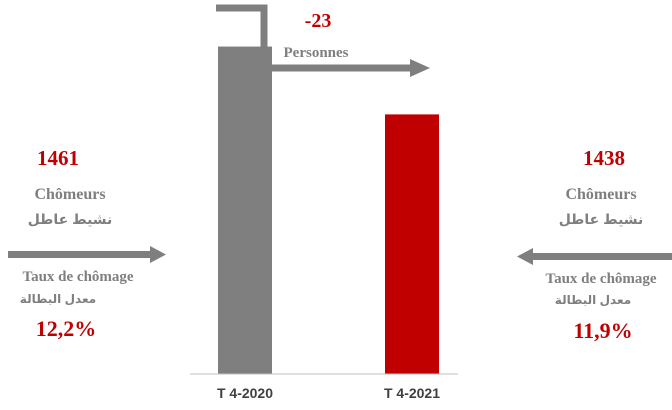 This screenshot has height=410, width=672. I want to click on right-arrow-shaft, so click(601, 256).